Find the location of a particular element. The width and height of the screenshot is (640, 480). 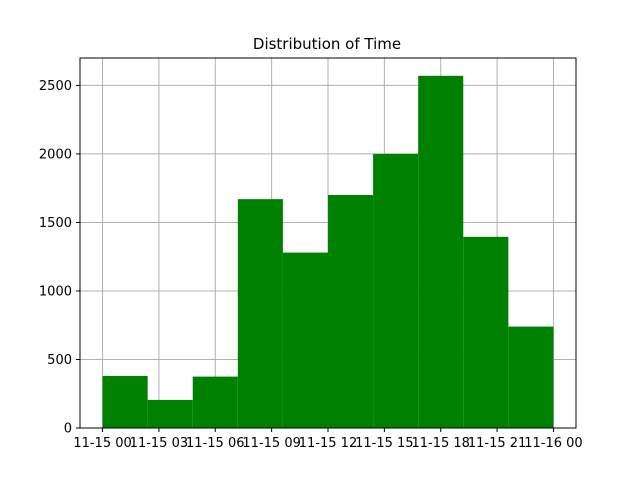

y-tick-label: 2500 is located at coordinates (55, 86).